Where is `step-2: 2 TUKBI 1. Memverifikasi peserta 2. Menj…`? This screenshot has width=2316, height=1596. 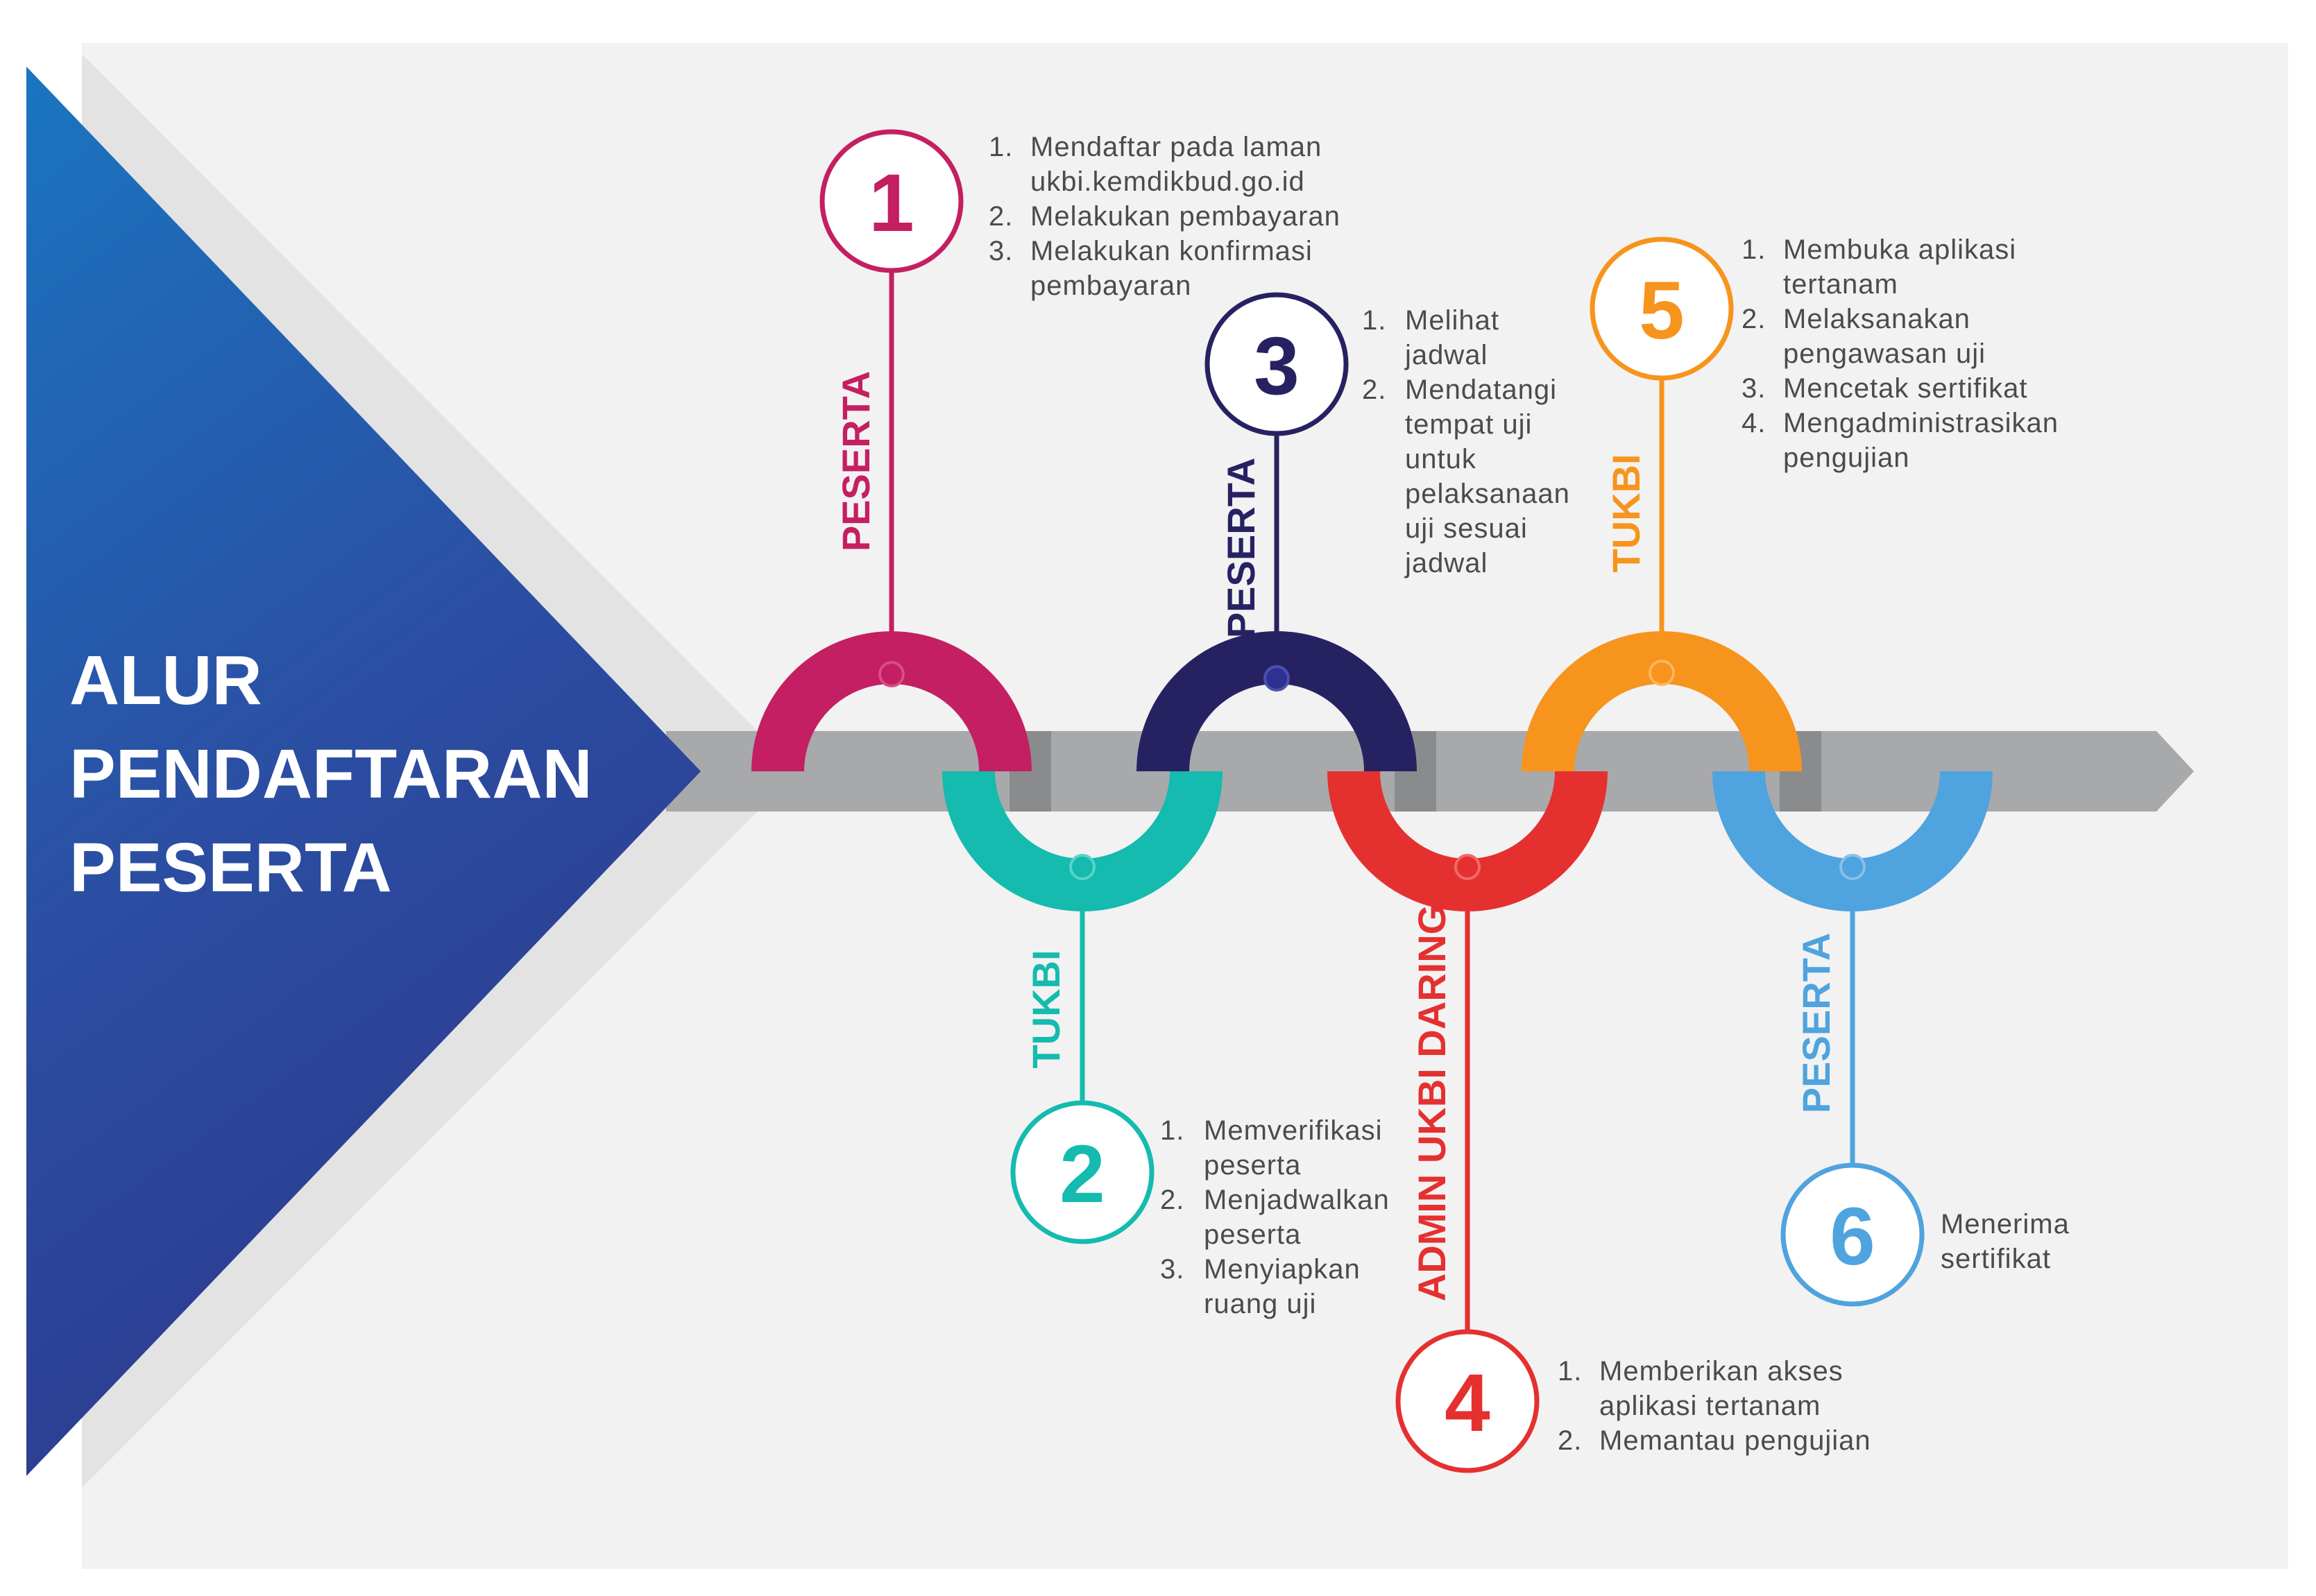
step-2: 2 TUKBI 1. Memverifikasi peserta 2. Menj… is located at coordinates (1166, 1045).